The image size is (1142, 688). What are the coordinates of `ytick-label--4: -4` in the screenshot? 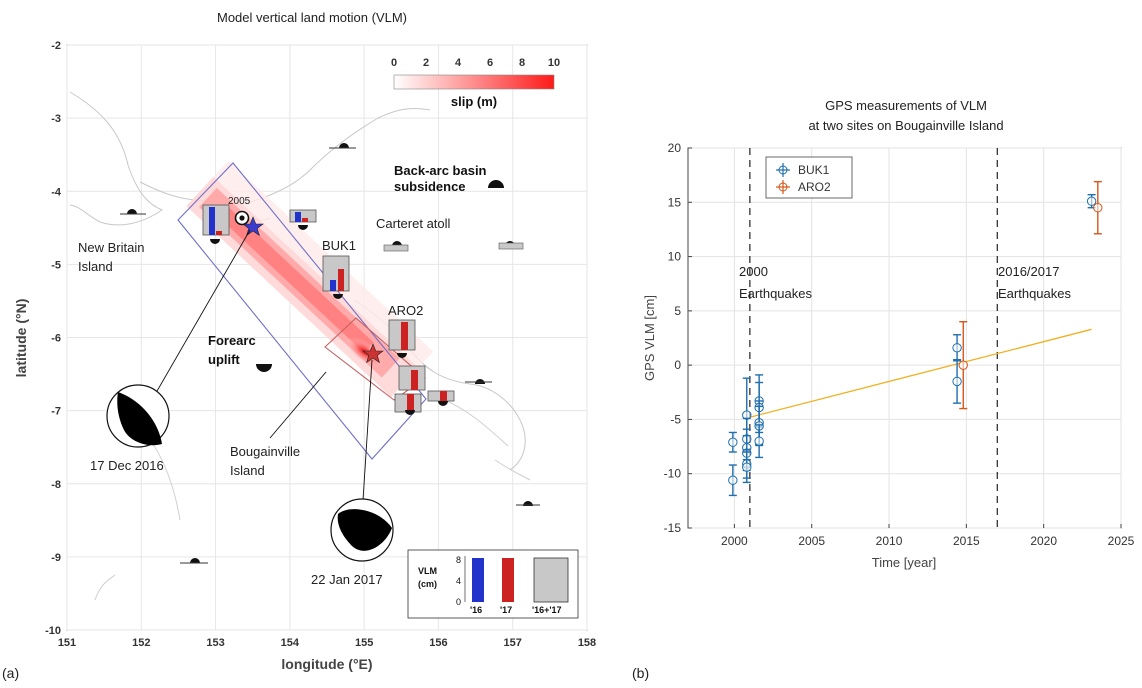 It's located at (56, 192).